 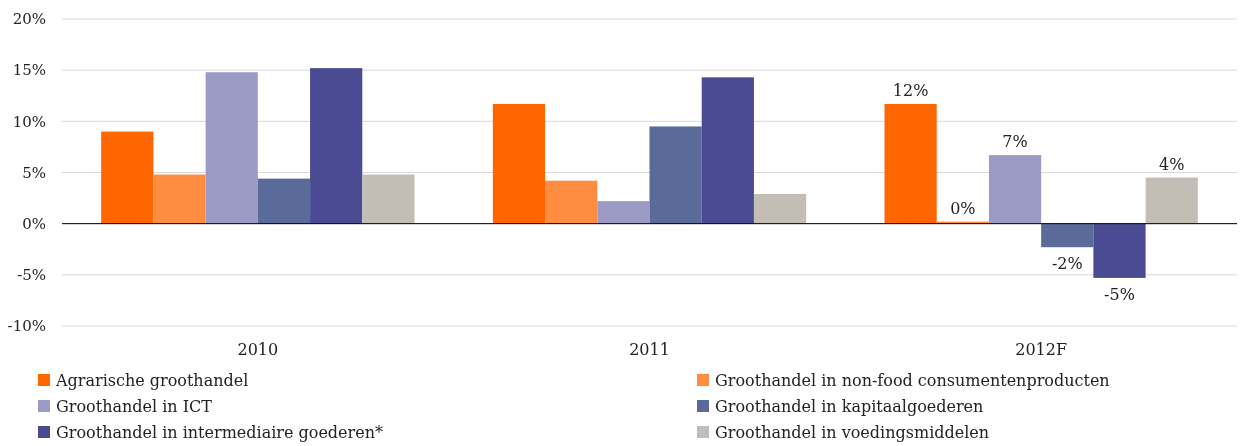 What do you see at coordinates (219, 432) in the screenshot?
I see `legend-label: Groothandel in intermediaire goederen*` at bounding box center [219, 432].